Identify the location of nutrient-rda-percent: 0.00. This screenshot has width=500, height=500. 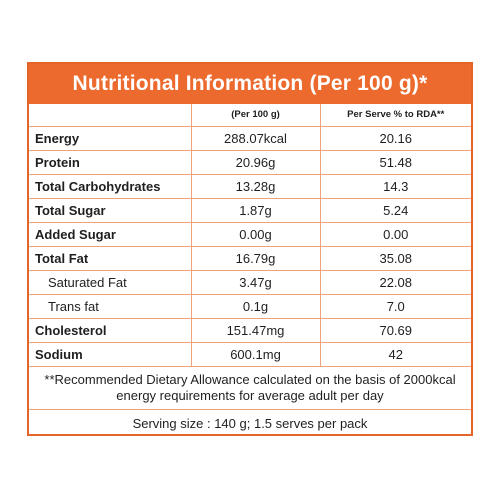
(395, 234).